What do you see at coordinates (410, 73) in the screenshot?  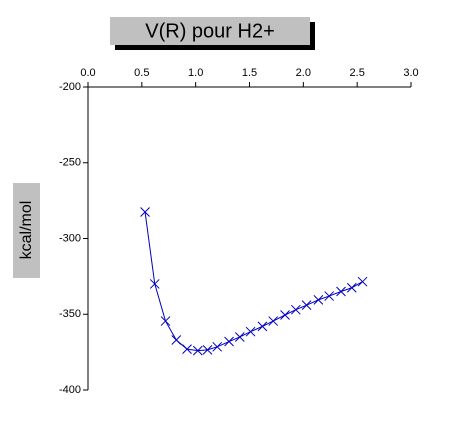 I see `x-tick-label: 3.0` at bounding box center [410, 73].